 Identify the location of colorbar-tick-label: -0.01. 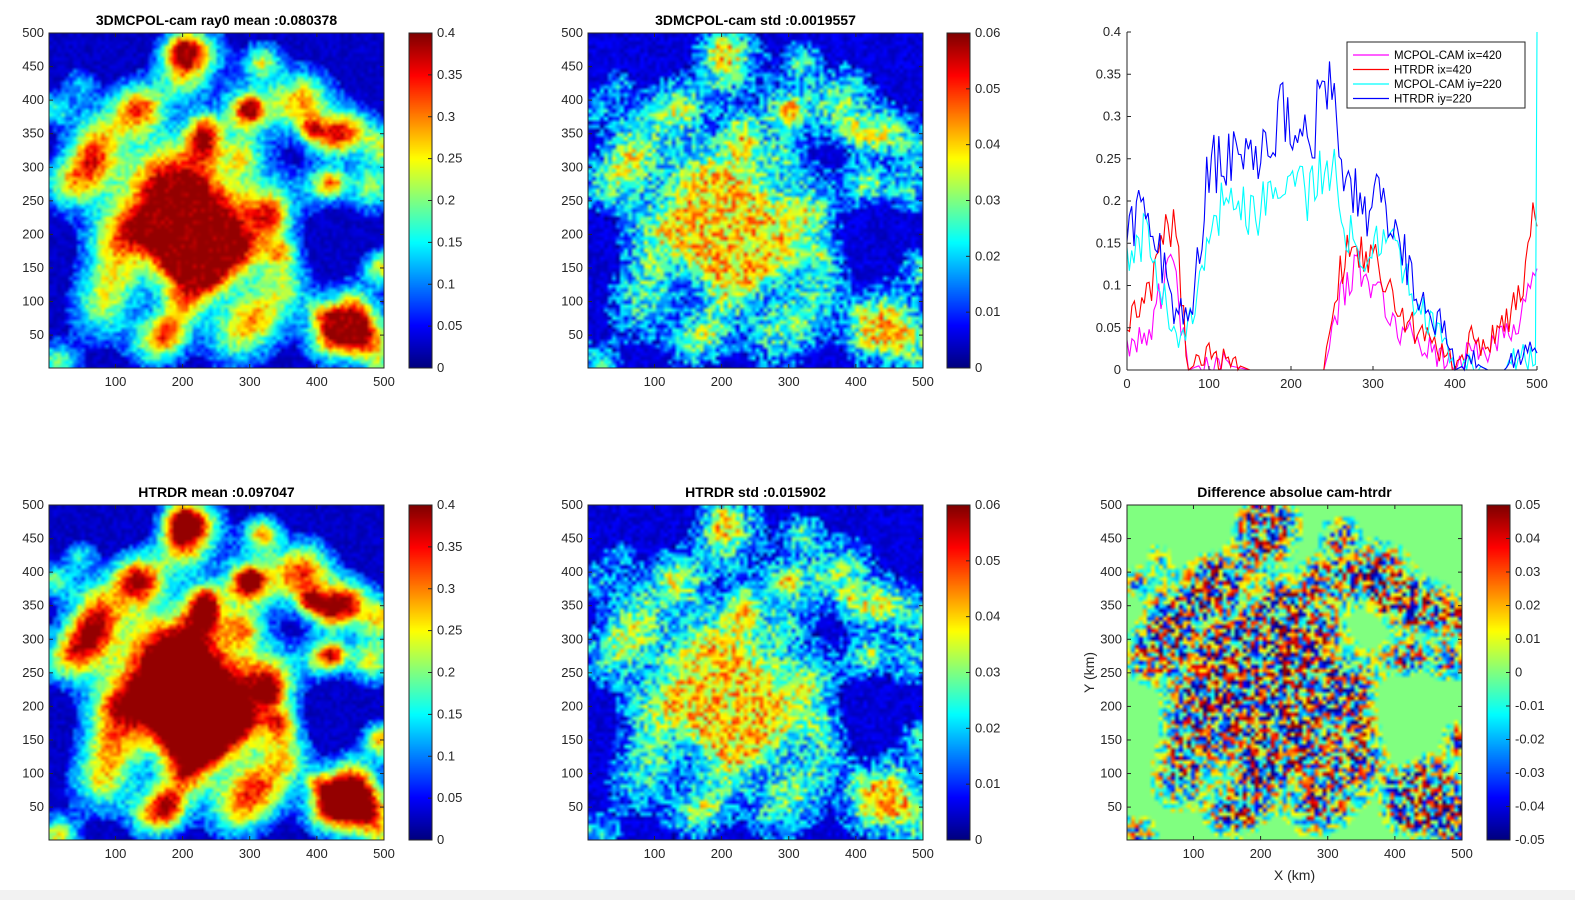
(1530, 705).